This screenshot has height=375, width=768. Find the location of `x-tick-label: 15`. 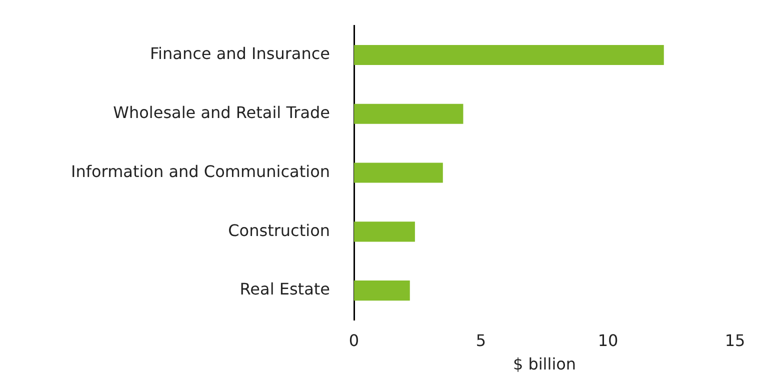

x-tick-label: 15 is located at coordinates (735, 340).